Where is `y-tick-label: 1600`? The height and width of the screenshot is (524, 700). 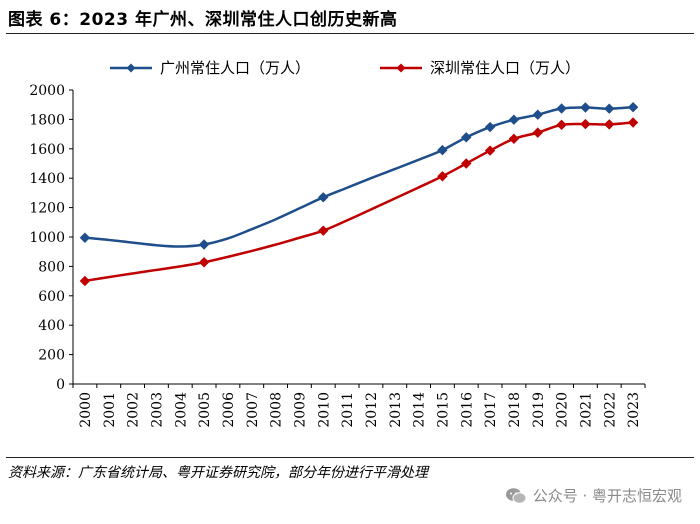 y-tick-label: 1600 is located at coordinates (47, 150).